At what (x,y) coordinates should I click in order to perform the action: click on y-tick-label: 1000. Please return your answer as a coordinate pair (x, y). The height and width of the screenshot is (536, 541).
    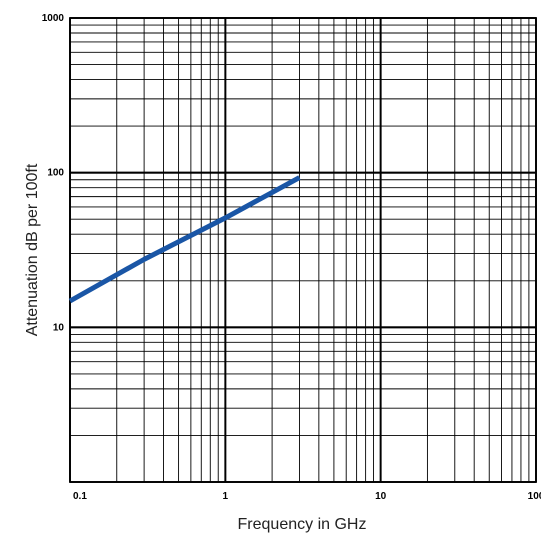
    Looking at the image, I should click on (53, 18).